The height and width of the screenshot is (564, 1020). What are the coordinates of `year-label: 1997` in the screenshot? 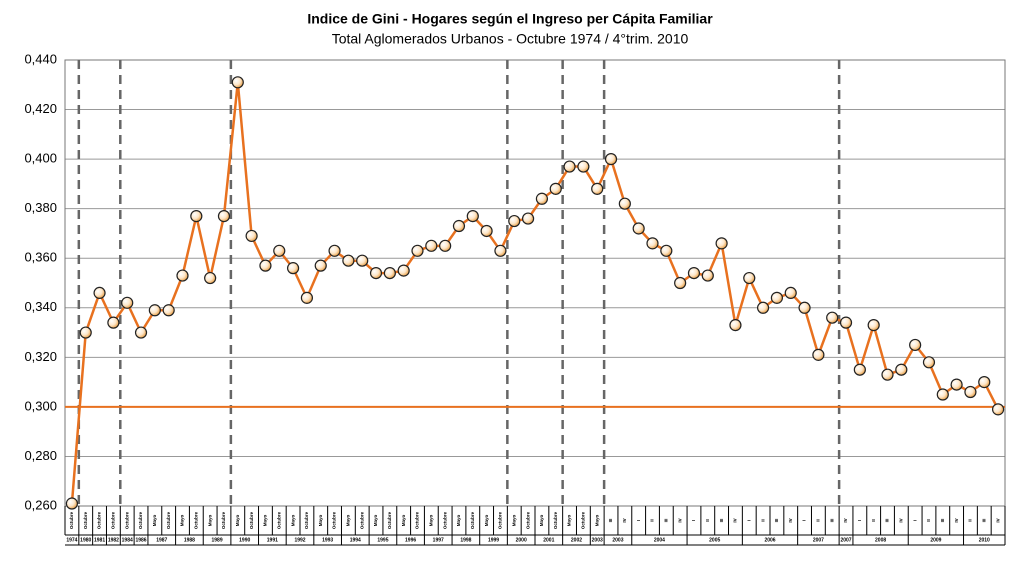 It's located at (438, 540).